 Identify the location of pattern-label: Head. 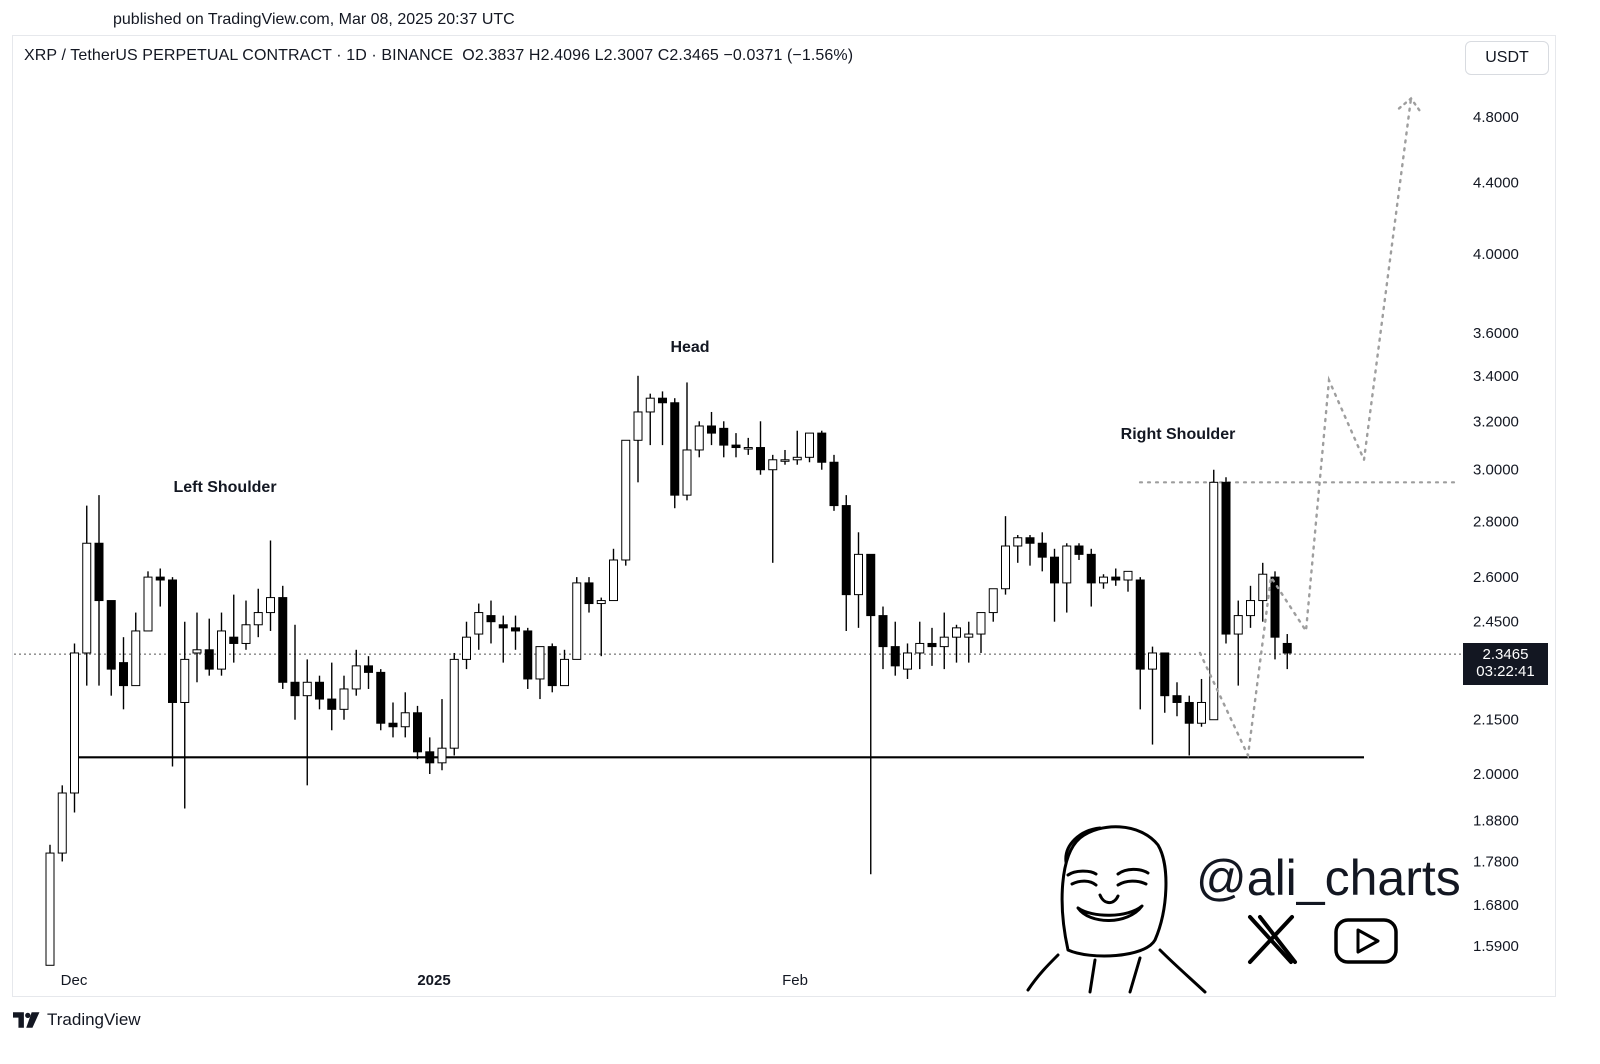
(689, 347).